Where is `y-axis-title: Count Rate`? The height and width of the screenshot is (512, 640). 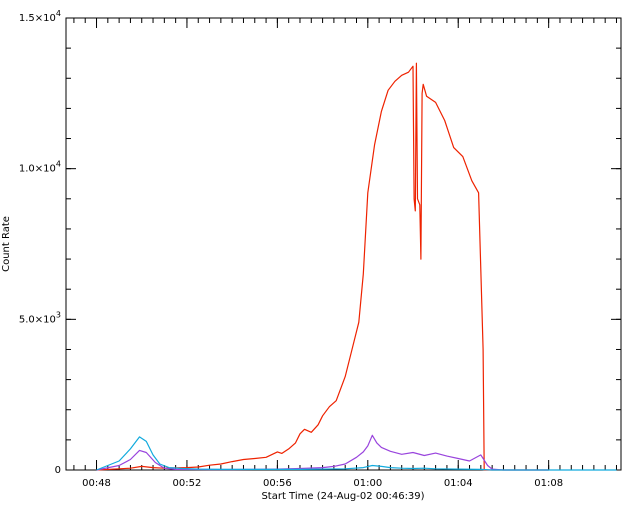
y-axis-title: Count Rate is located at coordinates (6, 244).